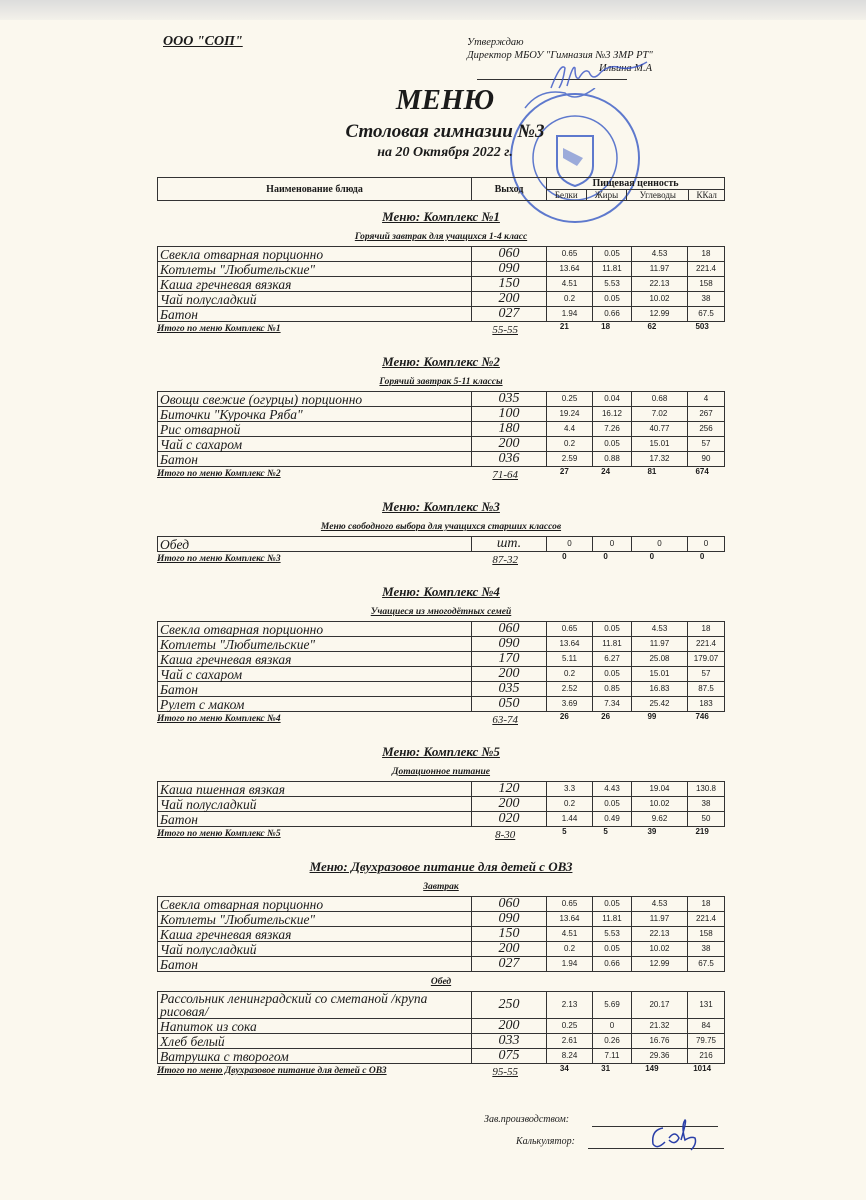 Image resolution: width=866 pixels, height=1200 pixels. Describe the element at coordinates (569, 1056) in the screenshot. I see `protein: 8.24` at that location.